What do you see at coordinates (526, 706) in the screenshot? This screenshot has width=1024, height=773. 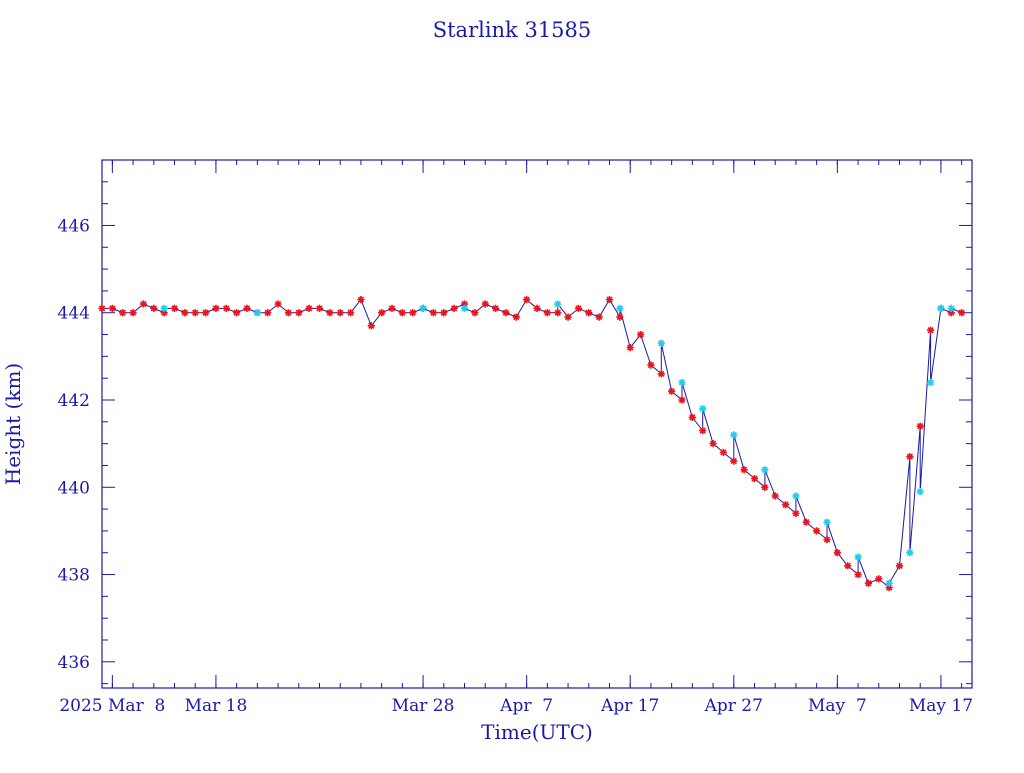 I see `x-tick-label: Apr 7` at bounding box center [526, 706].